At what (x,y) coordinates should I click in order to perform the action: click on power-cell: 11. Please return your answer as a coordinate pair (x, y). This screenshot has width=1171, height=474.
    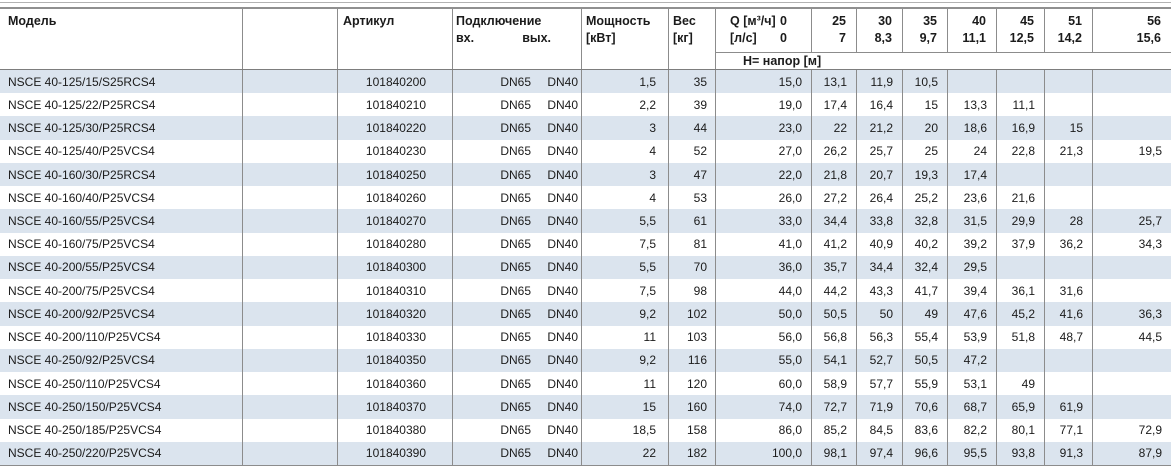
    Looking at the image, I should click on (625, 337).